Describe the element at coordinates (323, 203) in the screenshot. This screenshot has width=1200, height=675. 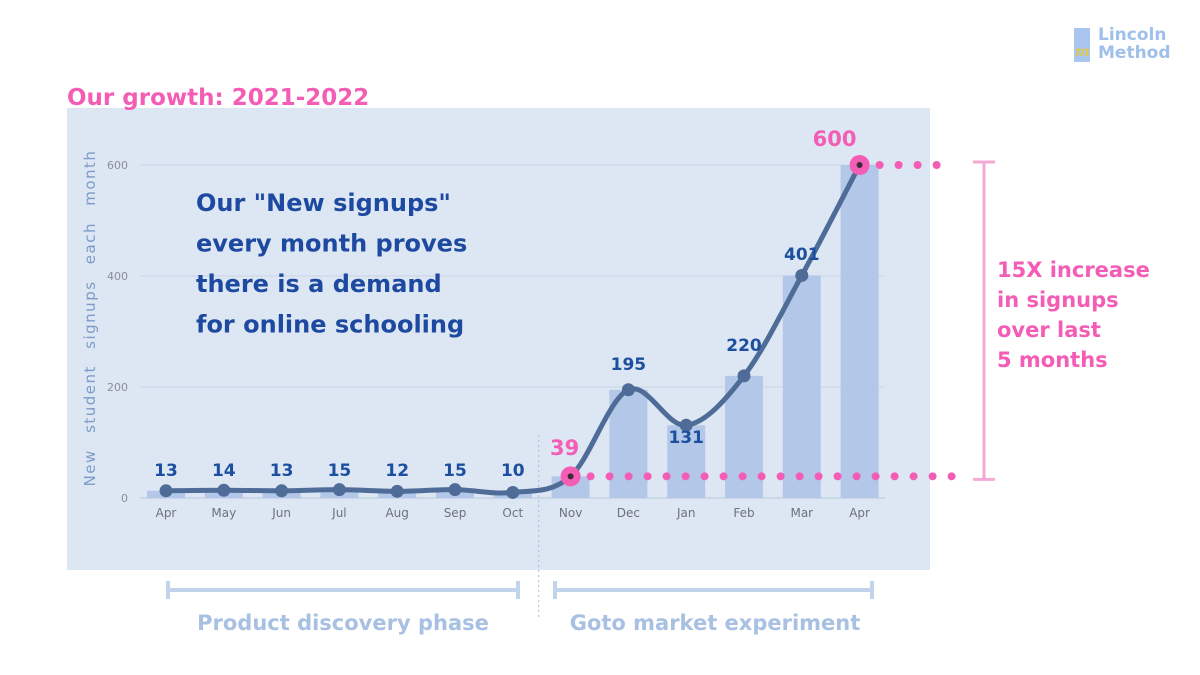
I see `annotation-line: Our "New signups"` at that location.